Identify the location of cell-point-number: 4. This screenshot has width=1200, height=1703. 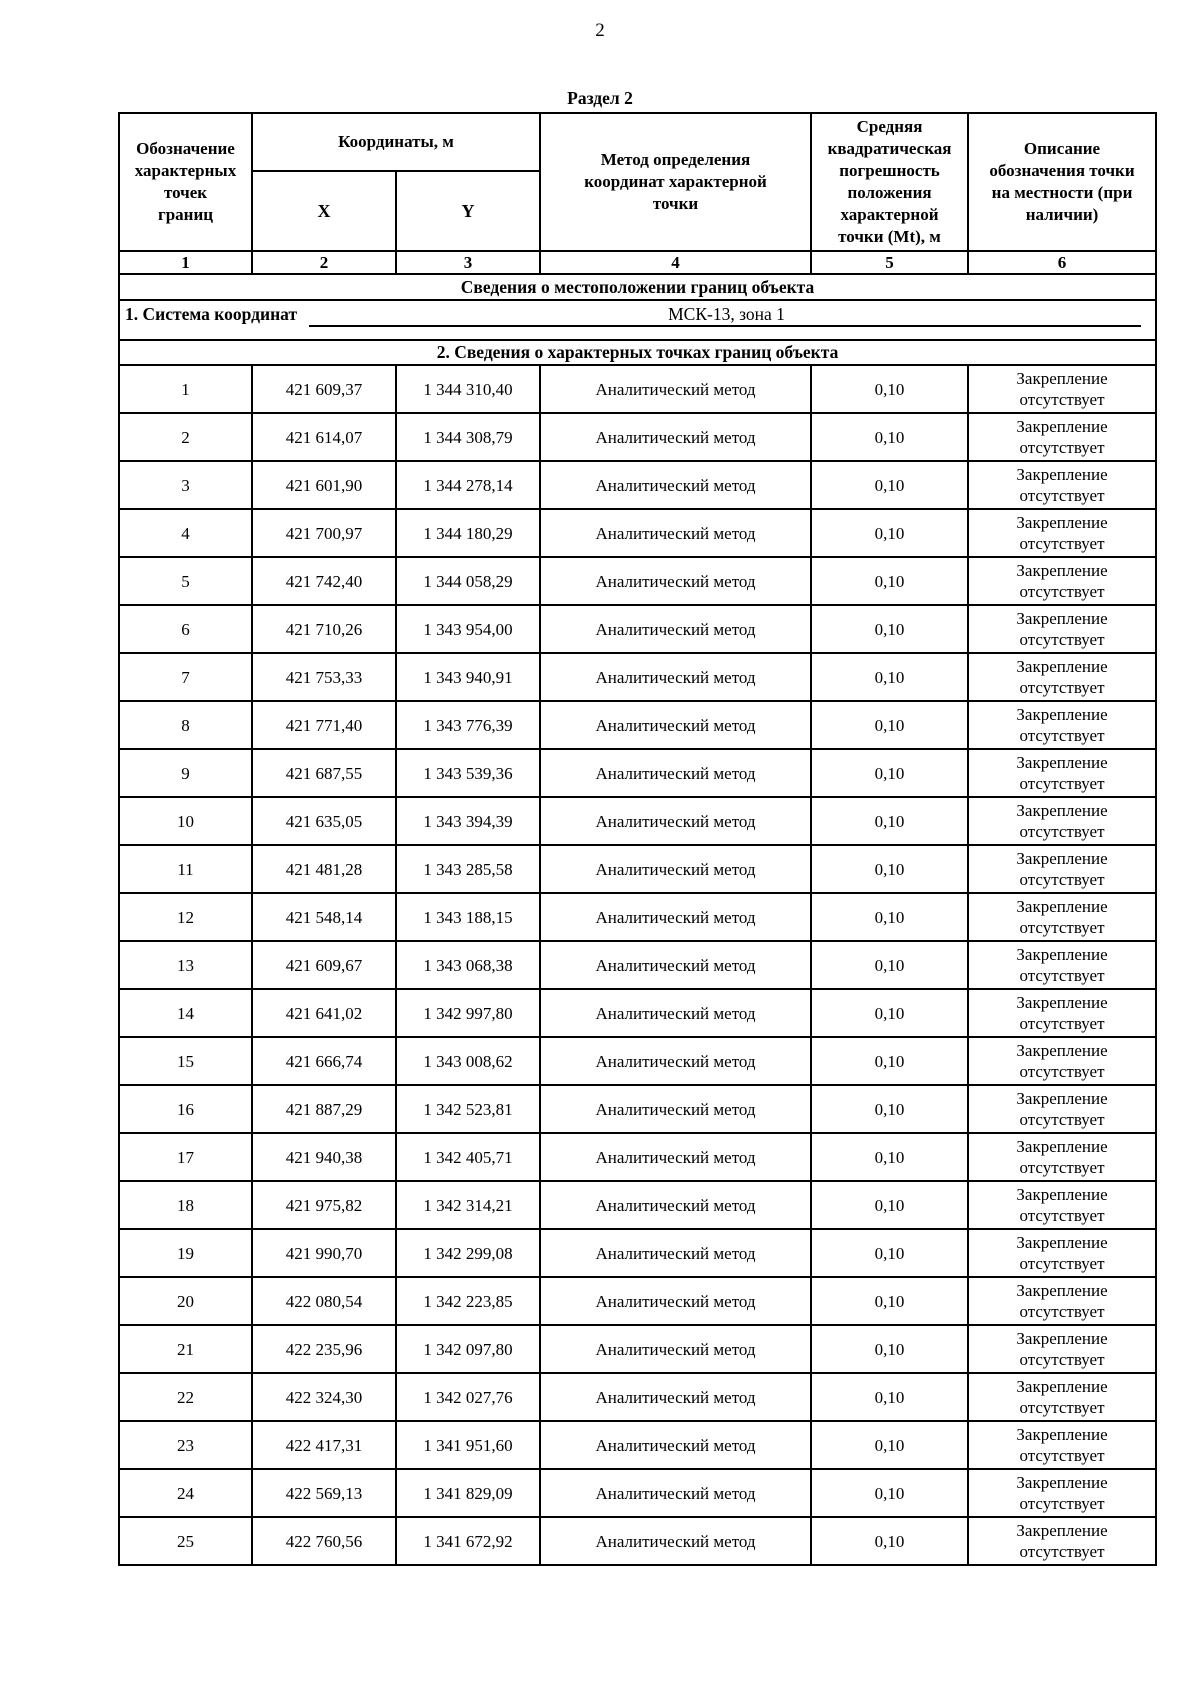
(185, 533).